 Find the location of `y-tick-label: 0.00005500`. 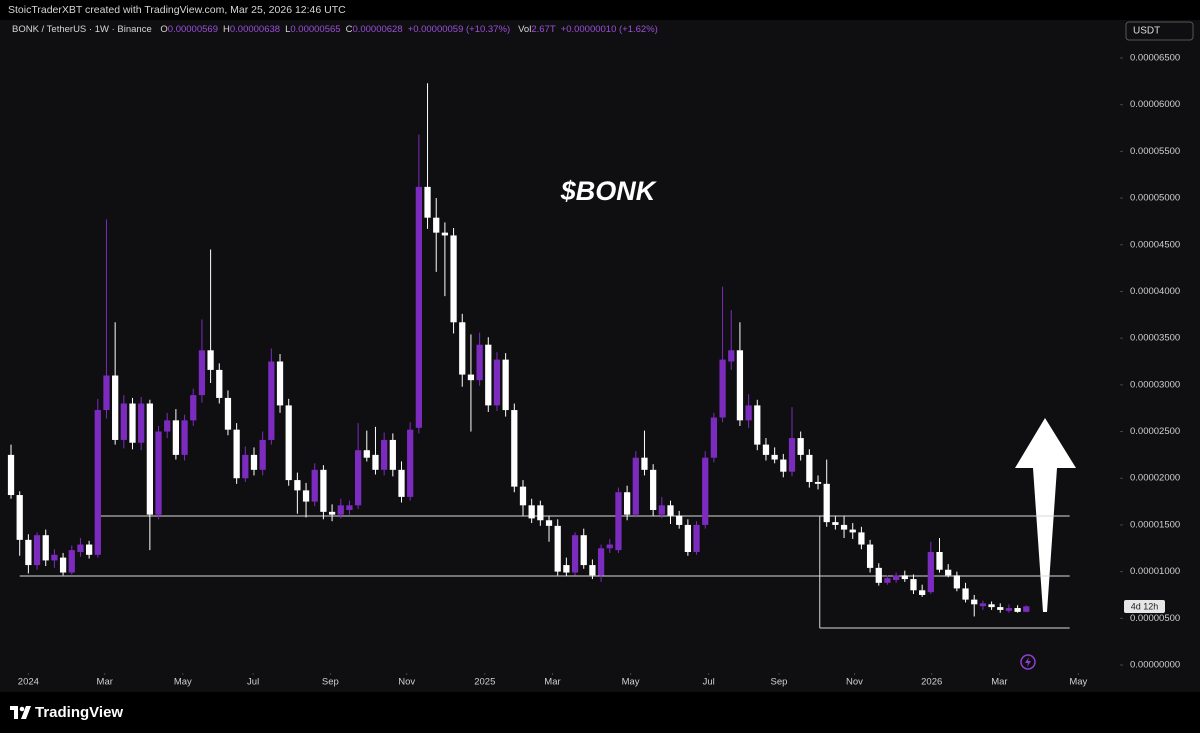

y-tick-label: 0.00005500 is located at coordinates (1155, 151).